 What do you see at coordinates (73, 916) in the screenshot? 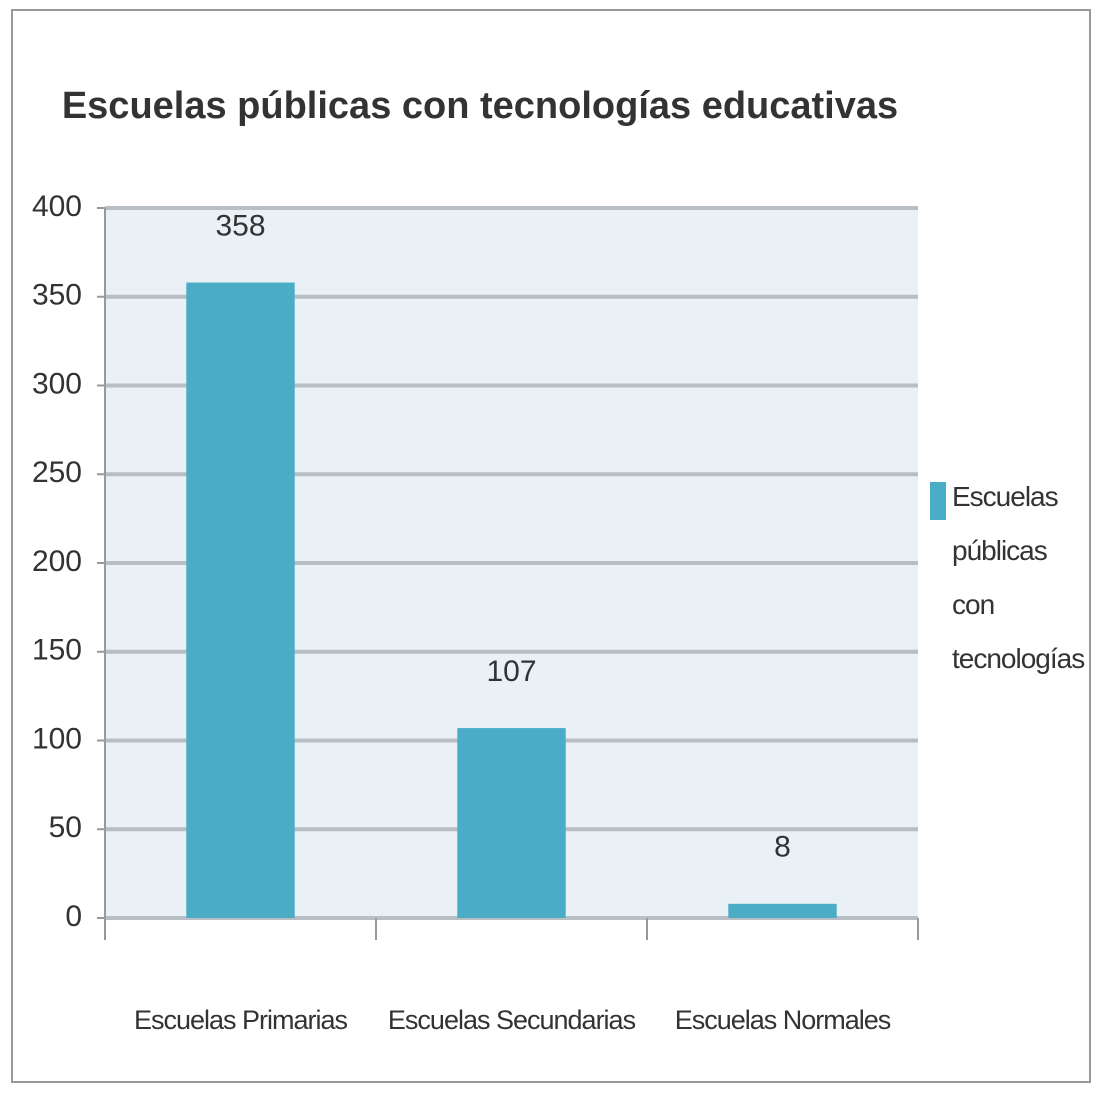
I see `y-tick-label: 0` at bounding box center [73, 916].